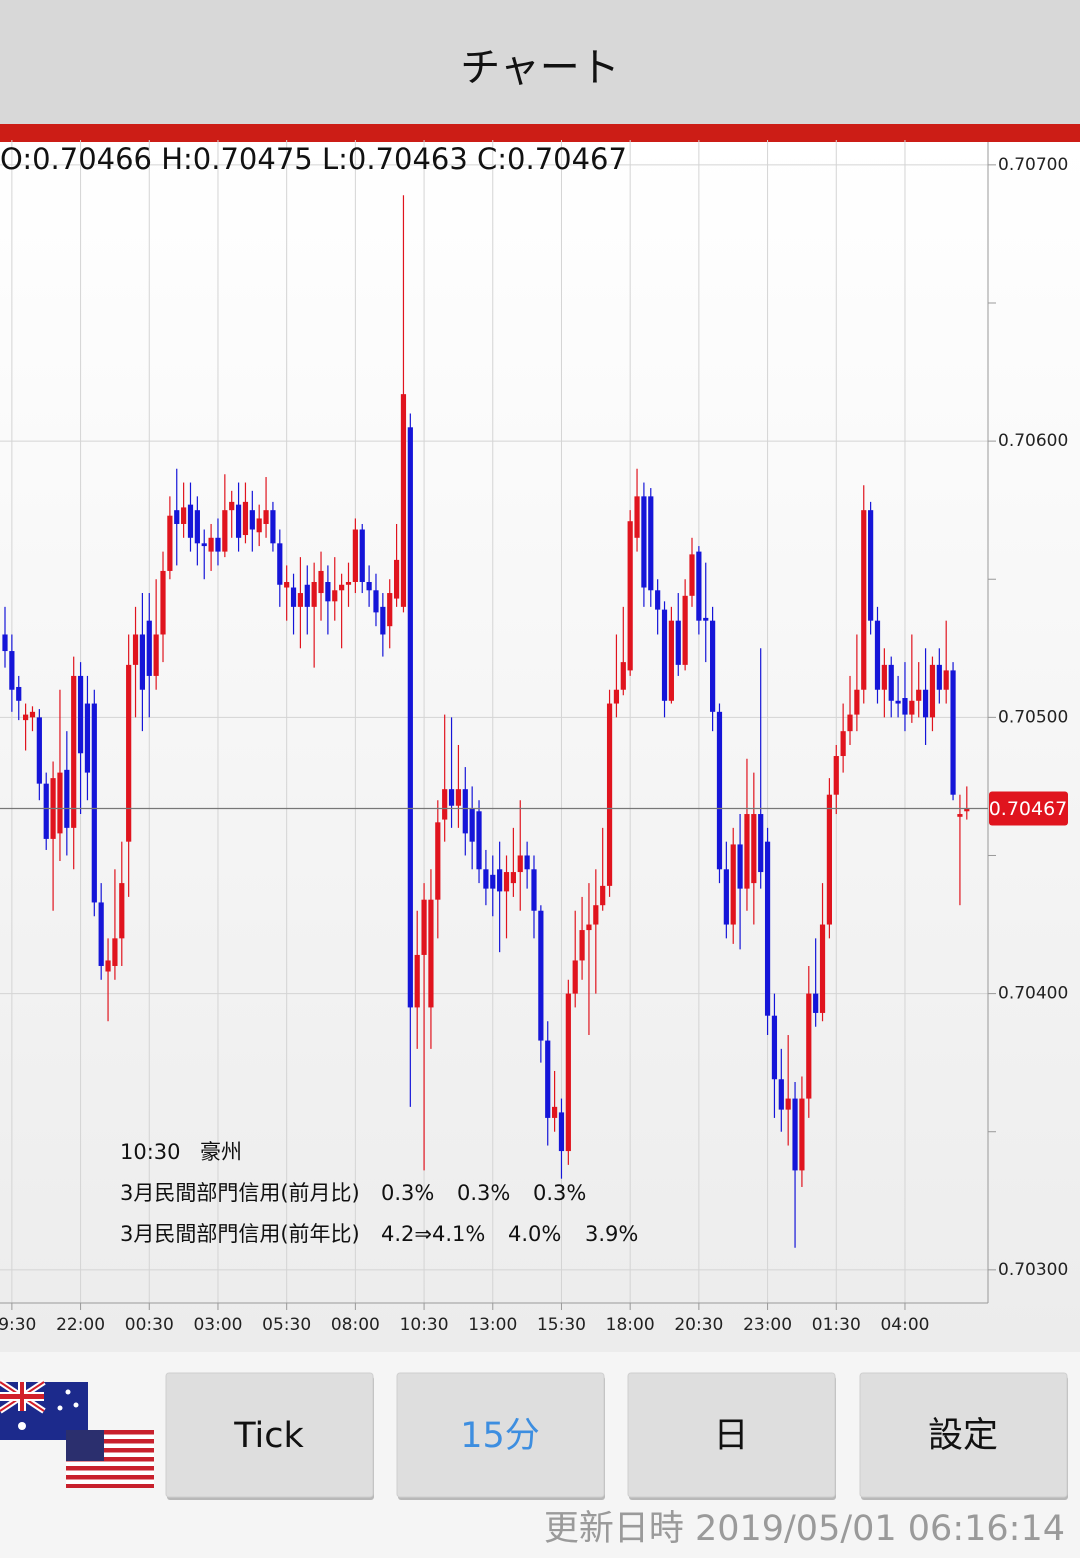  What do you see at coordinates (240, 1234) in the screenshot?
I see `event-text: 3月民間部門信用(前年比)` at bounding box center [240, 1234].